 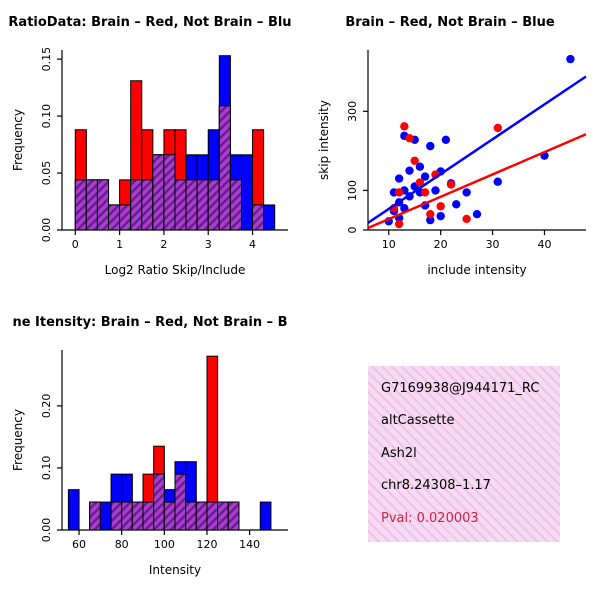 What do you see at coordinates (460, 388) in the screenshot?
I see `info-line-probe-id: G7169938@J944171_RC` at bounding box center [460, 388].